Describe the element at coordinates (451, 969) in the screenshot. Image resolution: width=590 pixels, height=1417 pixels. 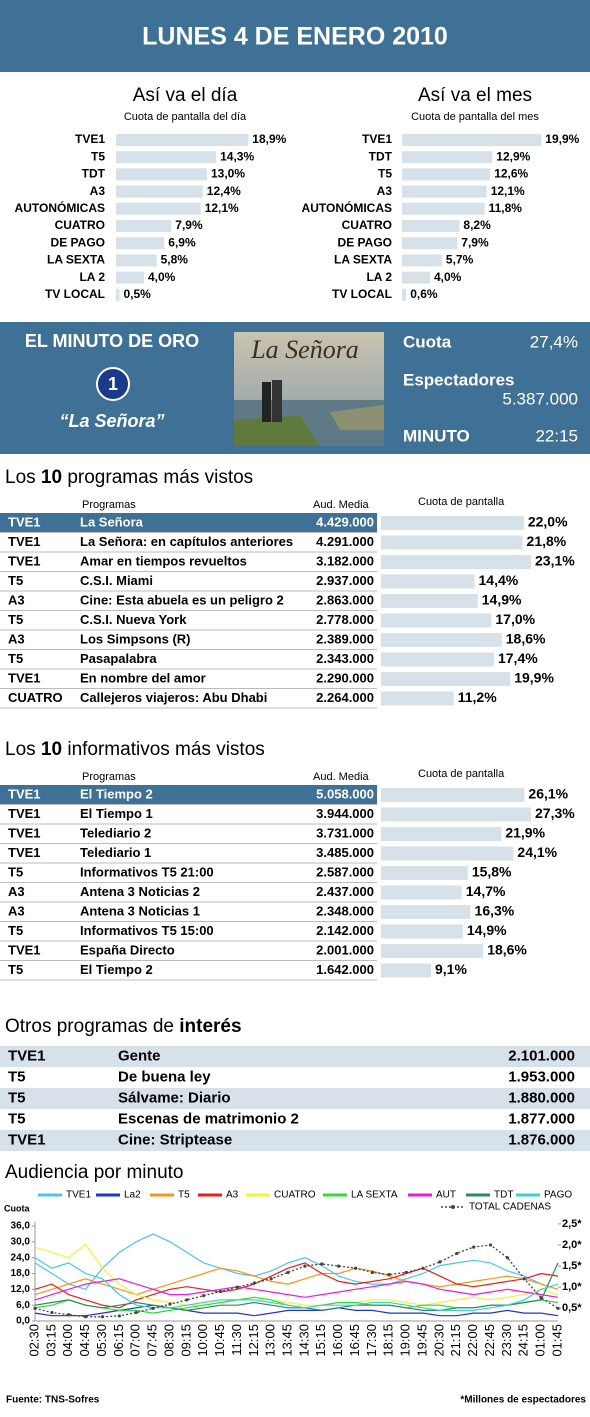
I see `share-label: 9,1%` at that location.